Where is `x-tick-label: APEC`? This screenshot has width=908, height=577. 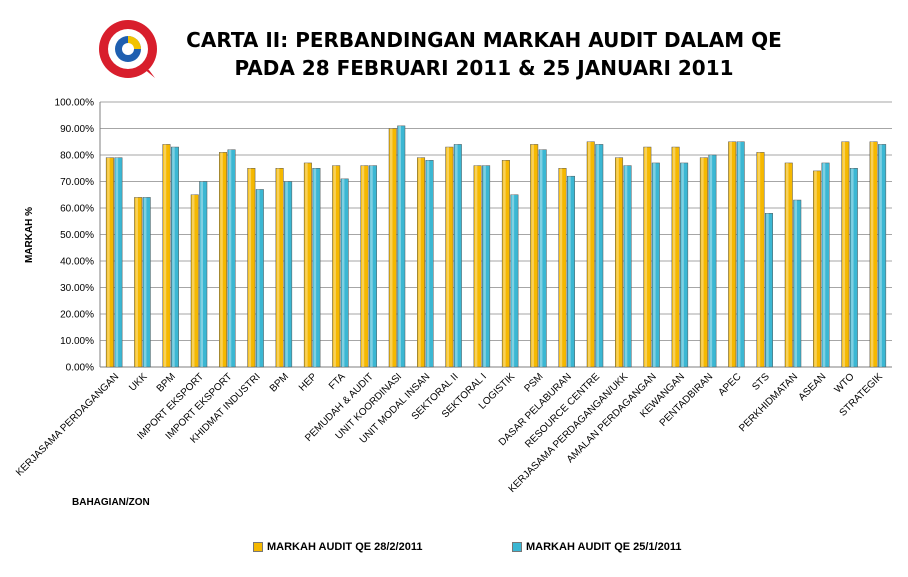 x-tick-label: APEC is located at coordinates (730, 384).